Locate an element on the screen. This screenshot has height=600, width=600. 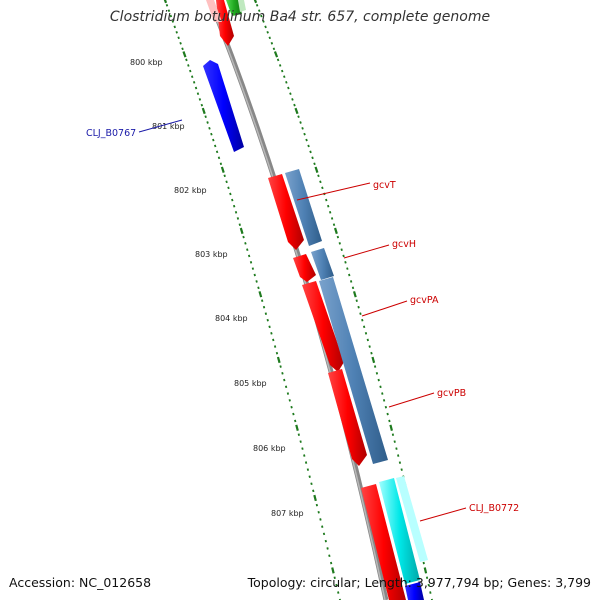
gene-gcvT-cog is located at coordinates (303, 207).